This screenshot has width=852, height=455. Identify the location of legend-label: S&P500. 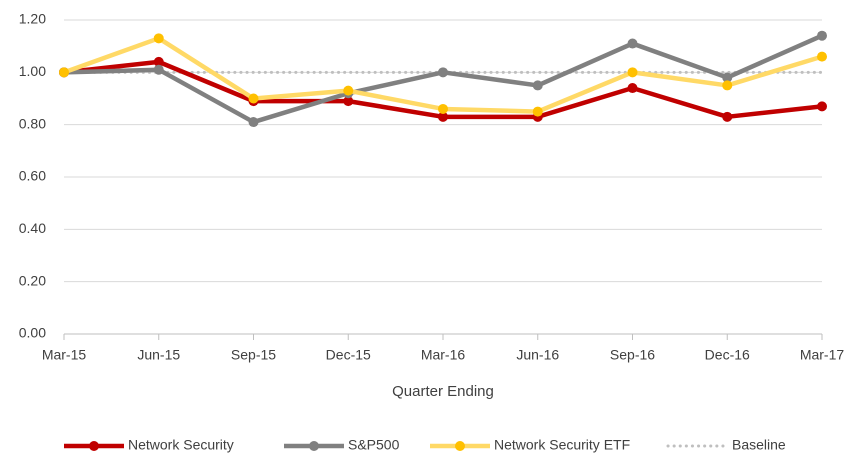
(374, 445).